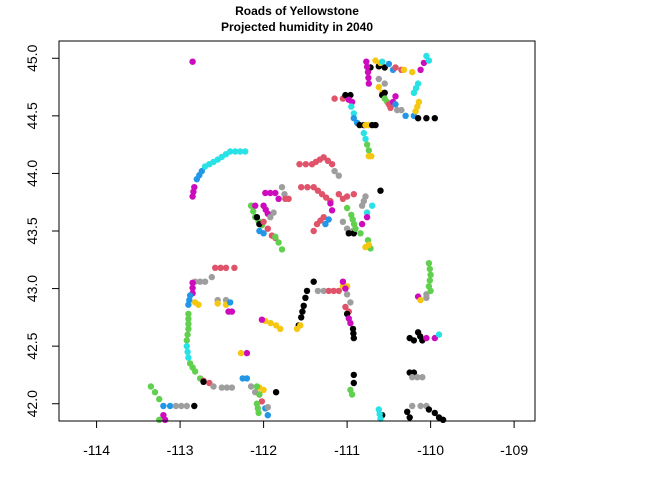 Image resolution: width=672 pixels, height=480 pixels. Describe the element at coordinates (32, 115) in the screenshot. I see `y-tick-label: 44.5` at that location.